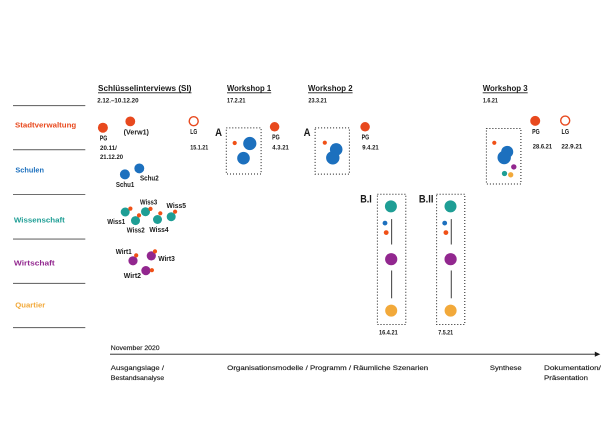 This screenshot has width=610, height=435. What do you see at coordinates (108, 148) in the screenshot?
I see `svg-text: 20.11/` at bounding box center [108, 148].